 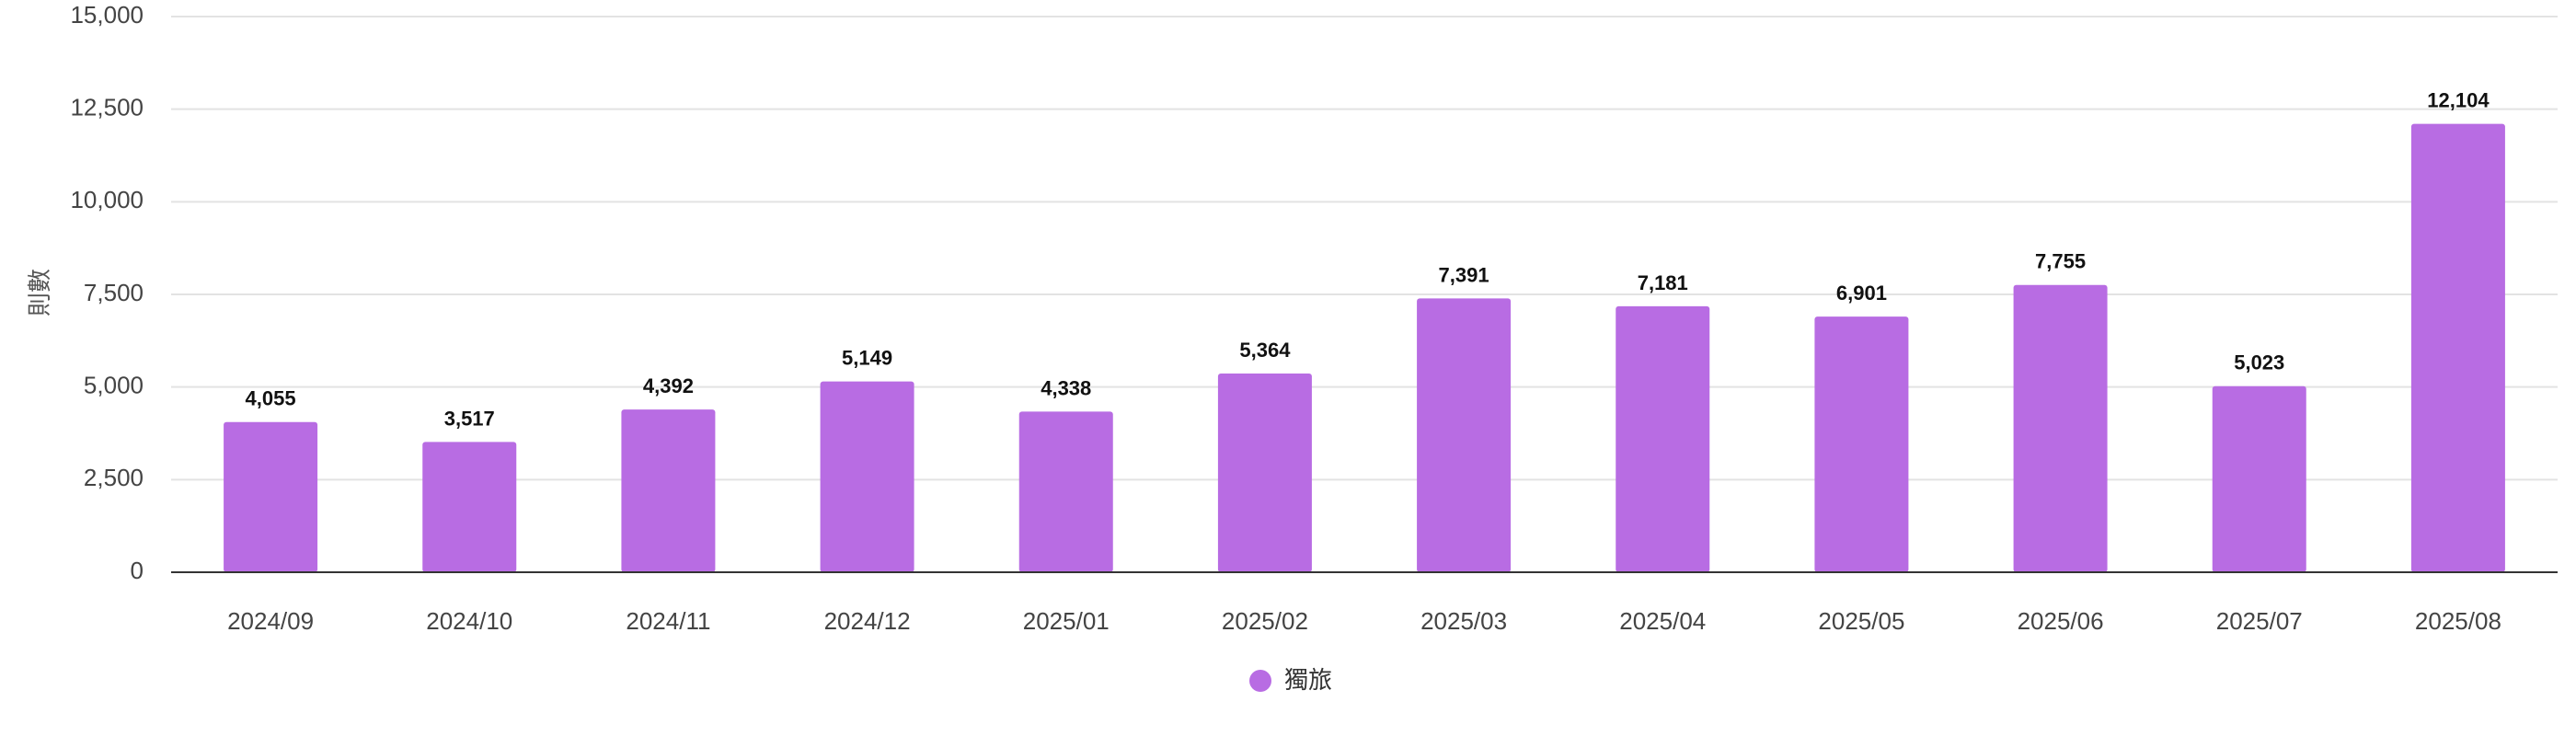 What do you see at coordinates (107, 107) in the screenshot?
I see `y-tick-label: 12,500` at bounding box center [107, 107].